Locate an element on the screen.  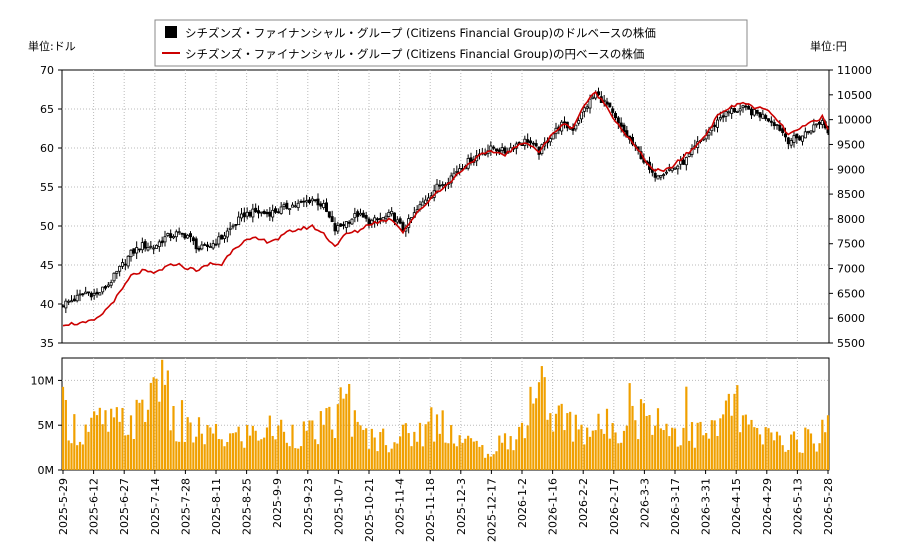
right-tick-label: 8500 is located at coordinates (851, 194).